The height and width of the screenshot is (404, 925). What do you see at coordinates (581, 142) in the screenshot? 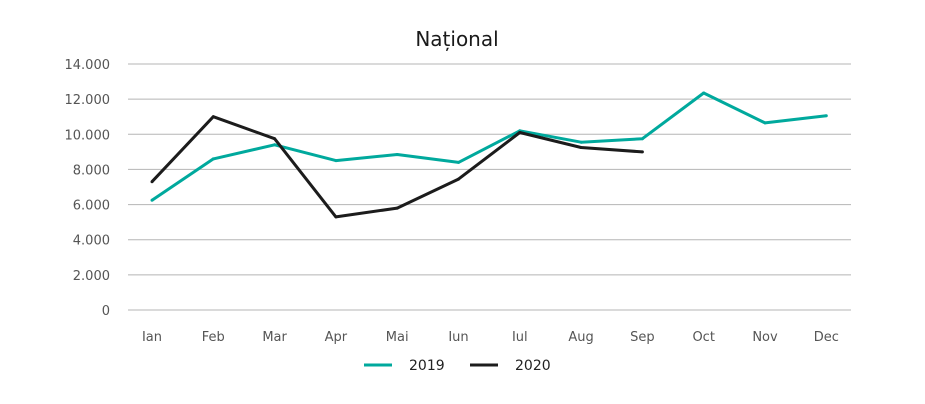
I see `data-point-2019-Aug` at bounding box center [581, 142].